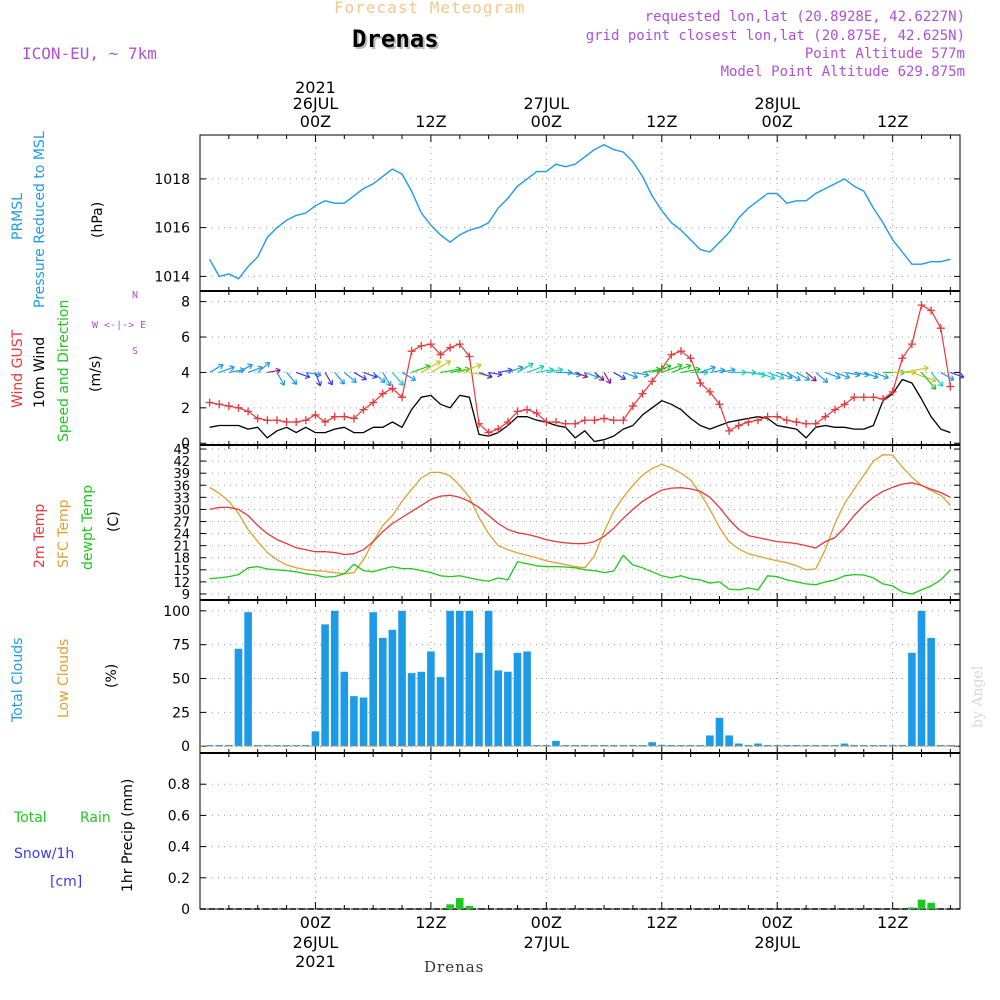 The image size is (1000, 1000). I want to click on precip-snow-unit: [cm], so click(66, 882).